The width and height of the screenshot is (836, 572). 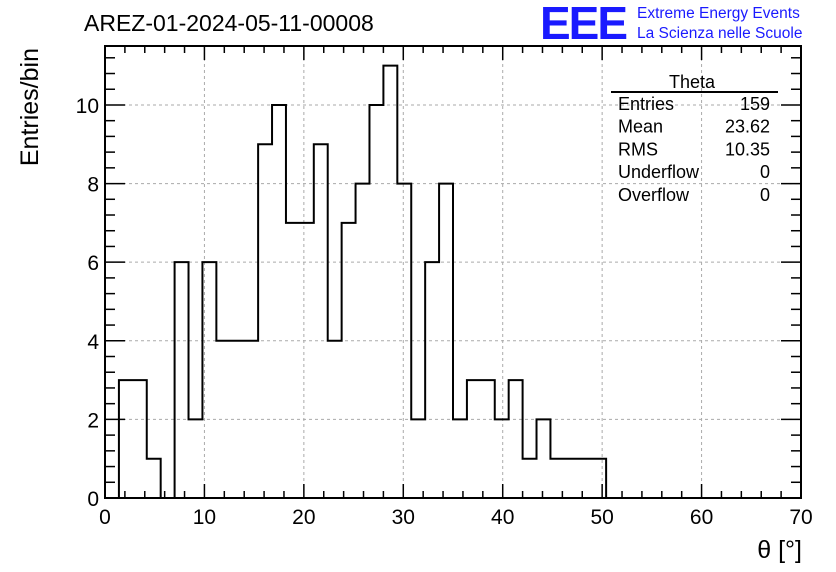 What do you see at coordinates (87, 106) in the screenshot?
I see `y-tick-label: 10` at bounding box center [87, 106].